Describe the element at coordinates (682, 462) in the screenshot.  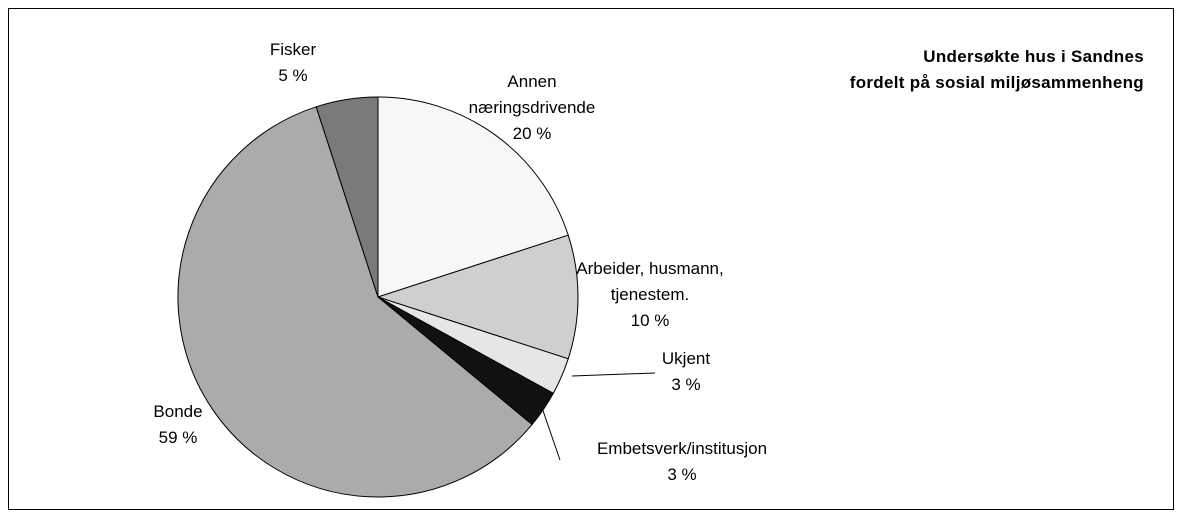
I see `slice-label: Embetsverk/institusjon 3 %` at that location.